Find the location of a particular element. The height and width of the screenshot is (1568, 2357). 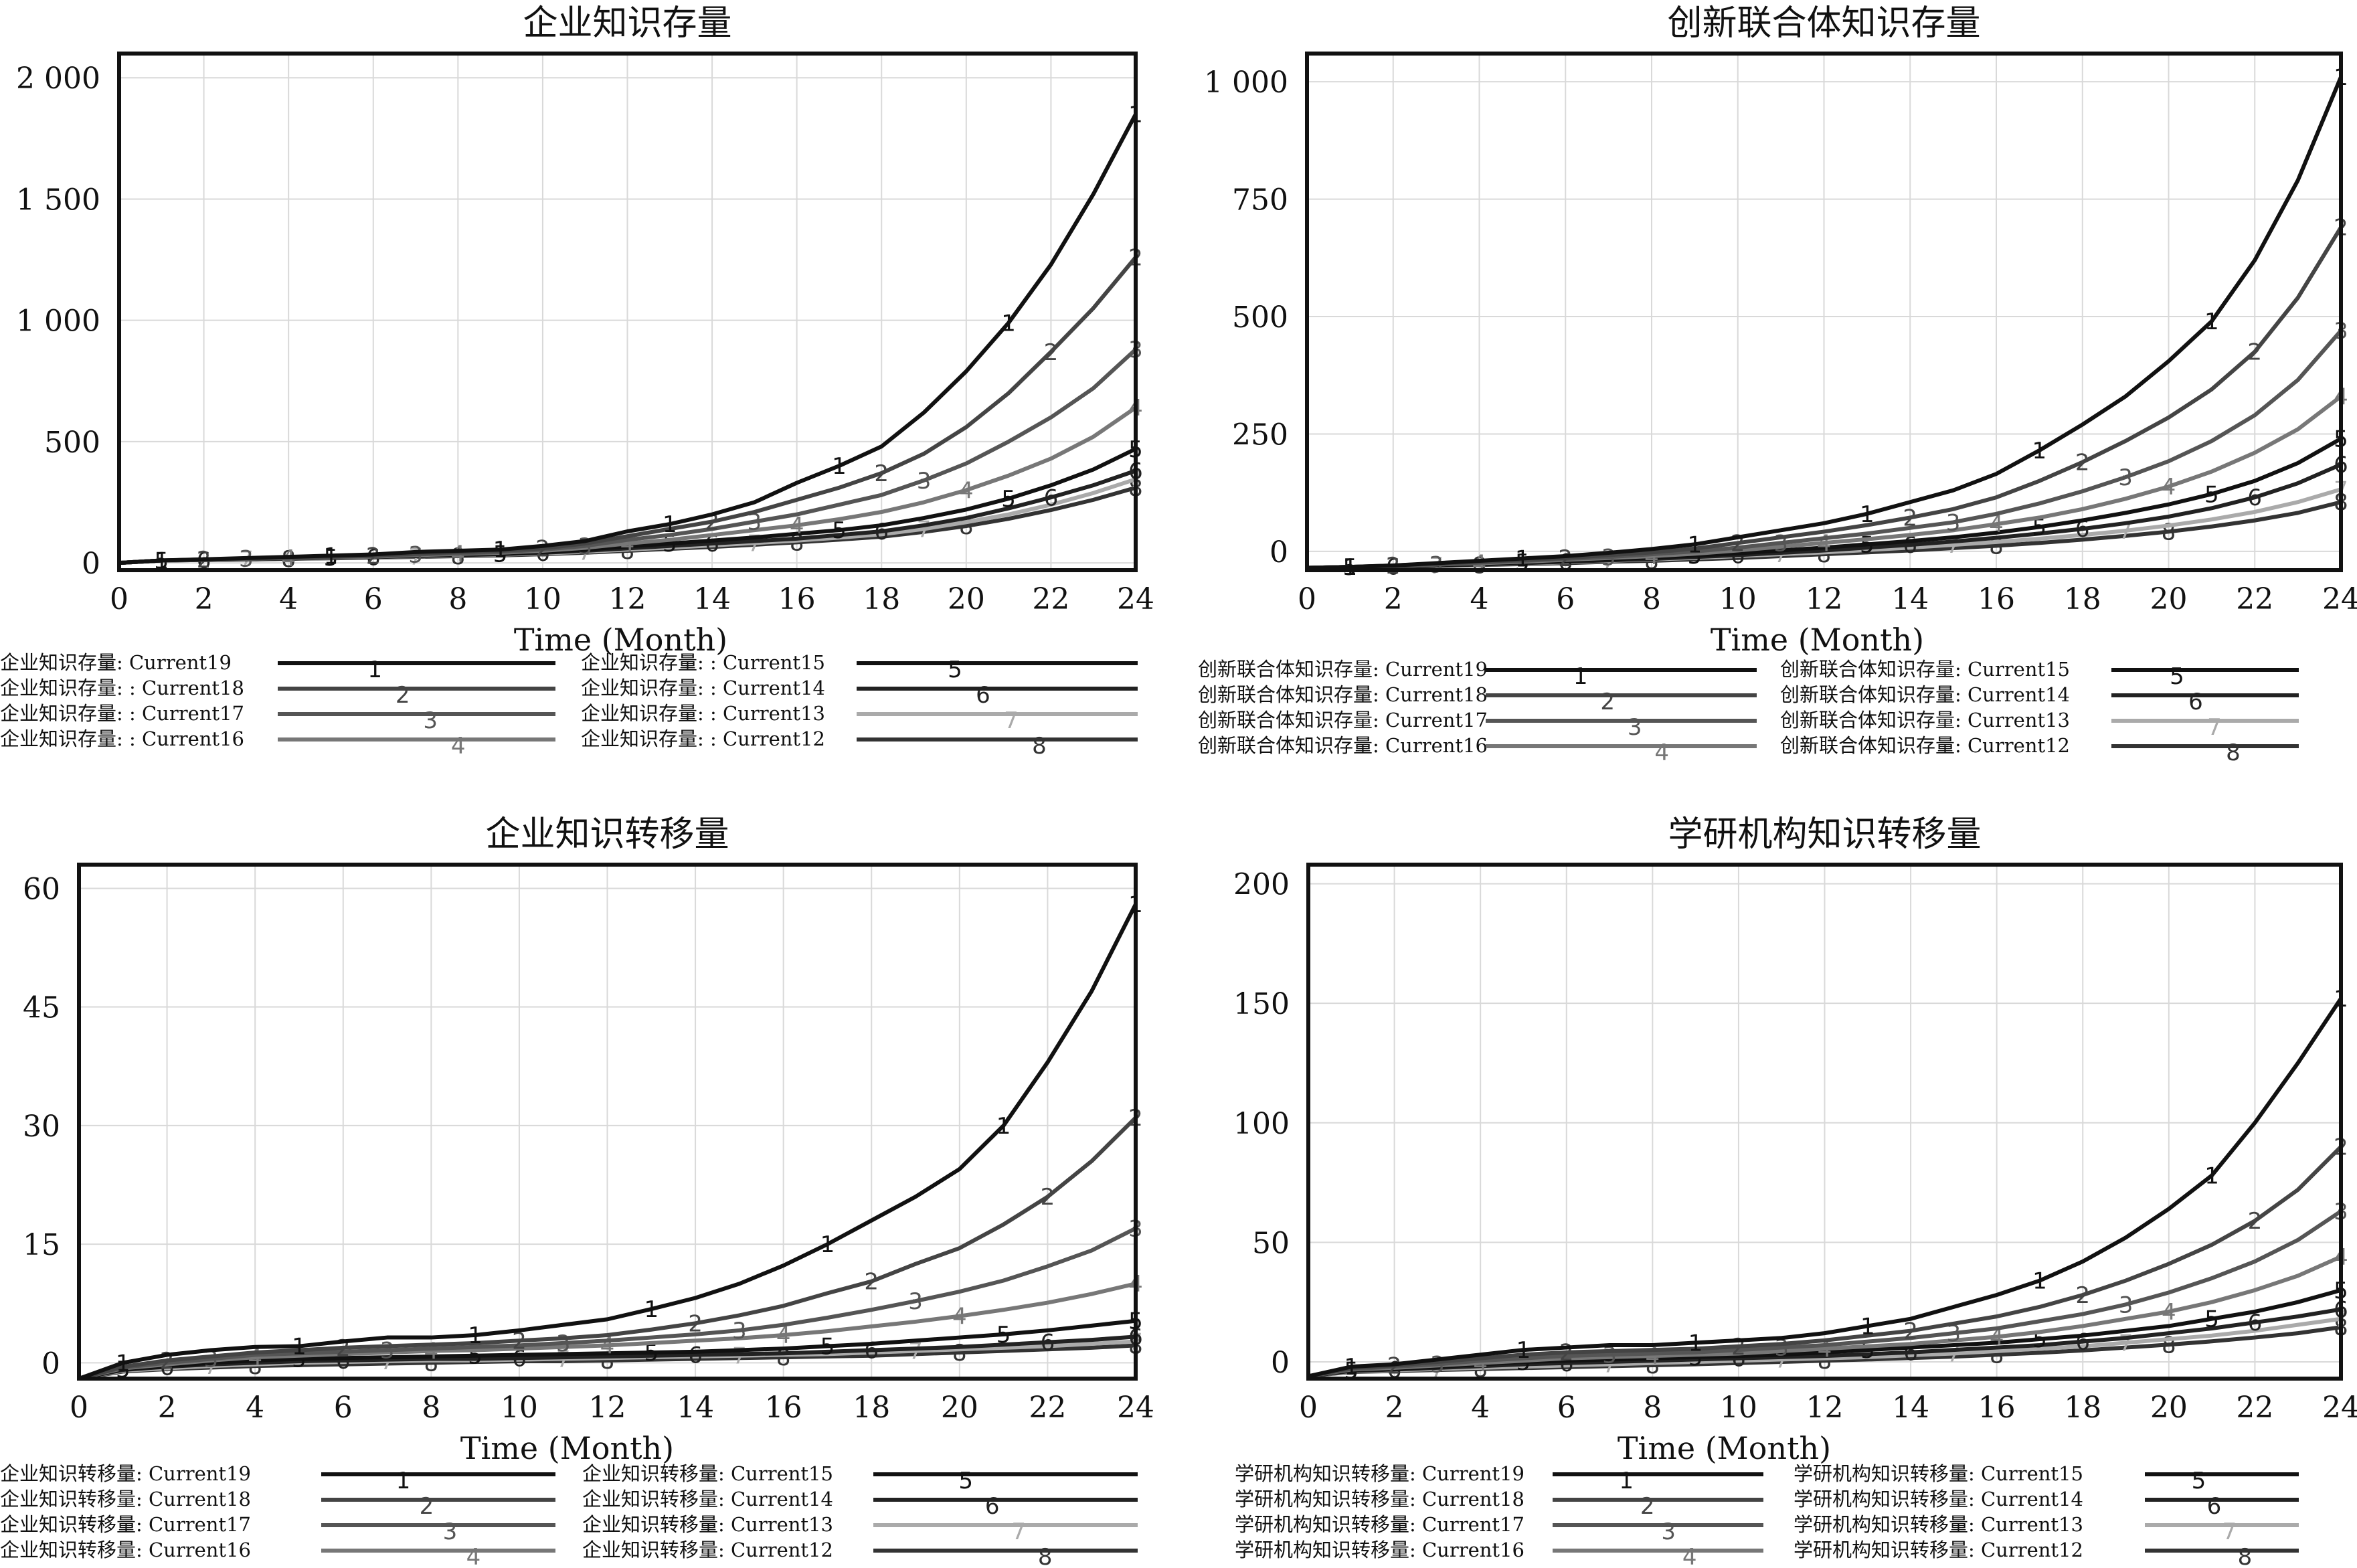

x-tick-label: 24 is located at coordinates (2339, 599).